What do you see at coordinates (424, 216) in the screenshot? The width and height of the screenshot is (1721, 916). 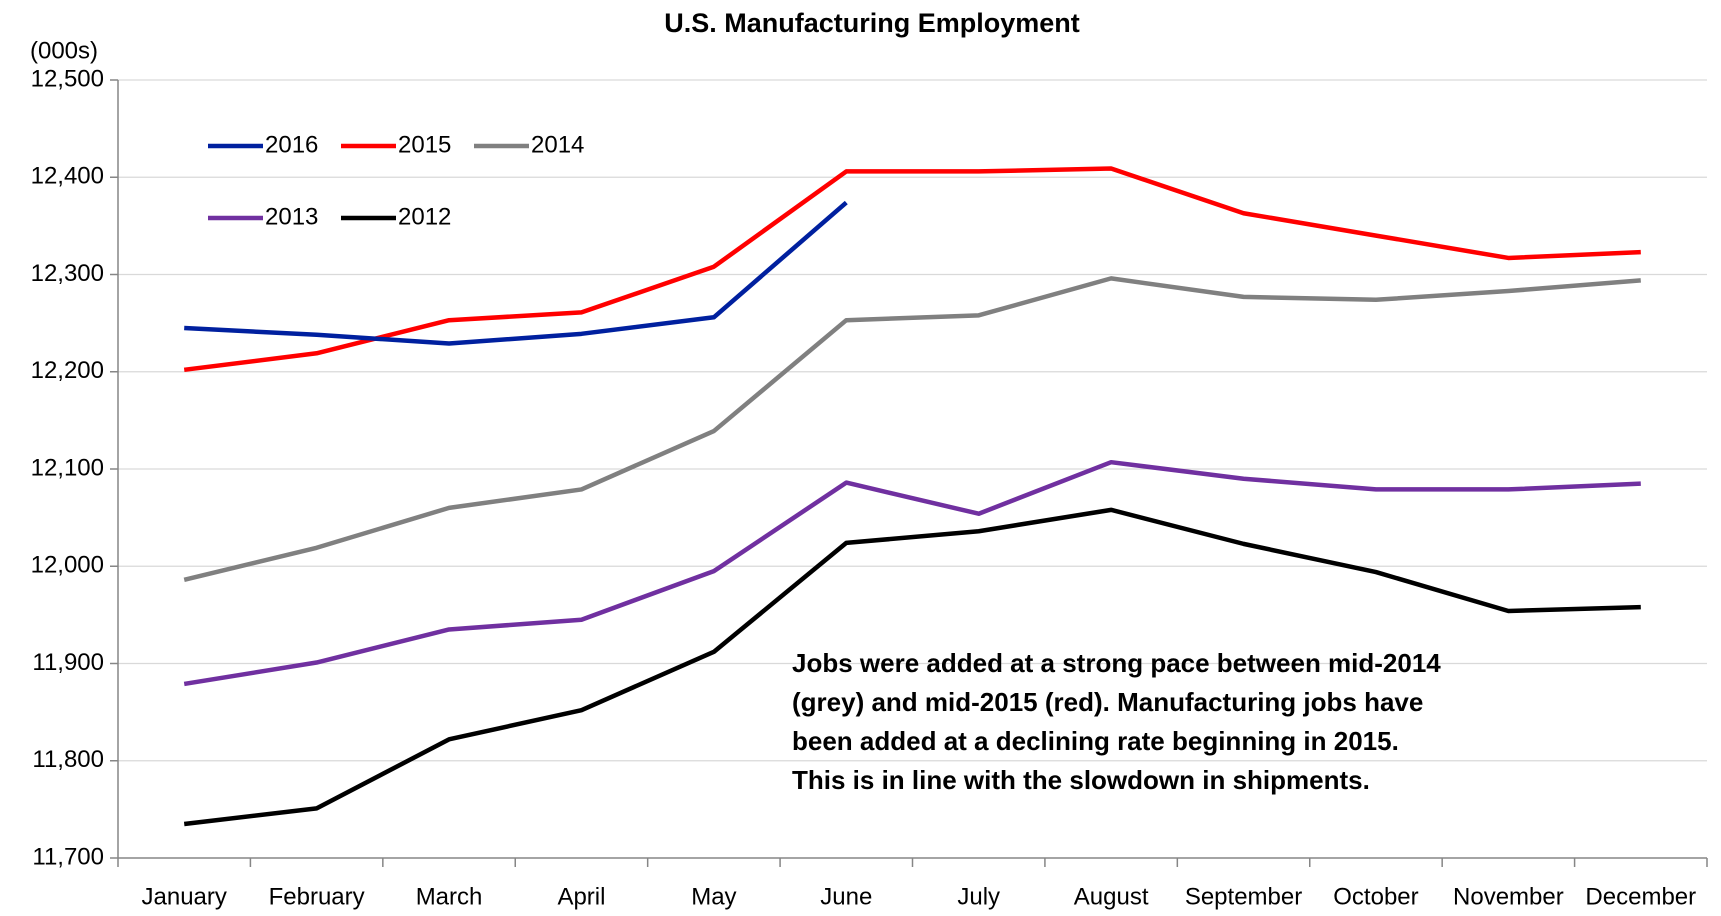 I see `legend-label: 2012` at bounding box center [424, 216].